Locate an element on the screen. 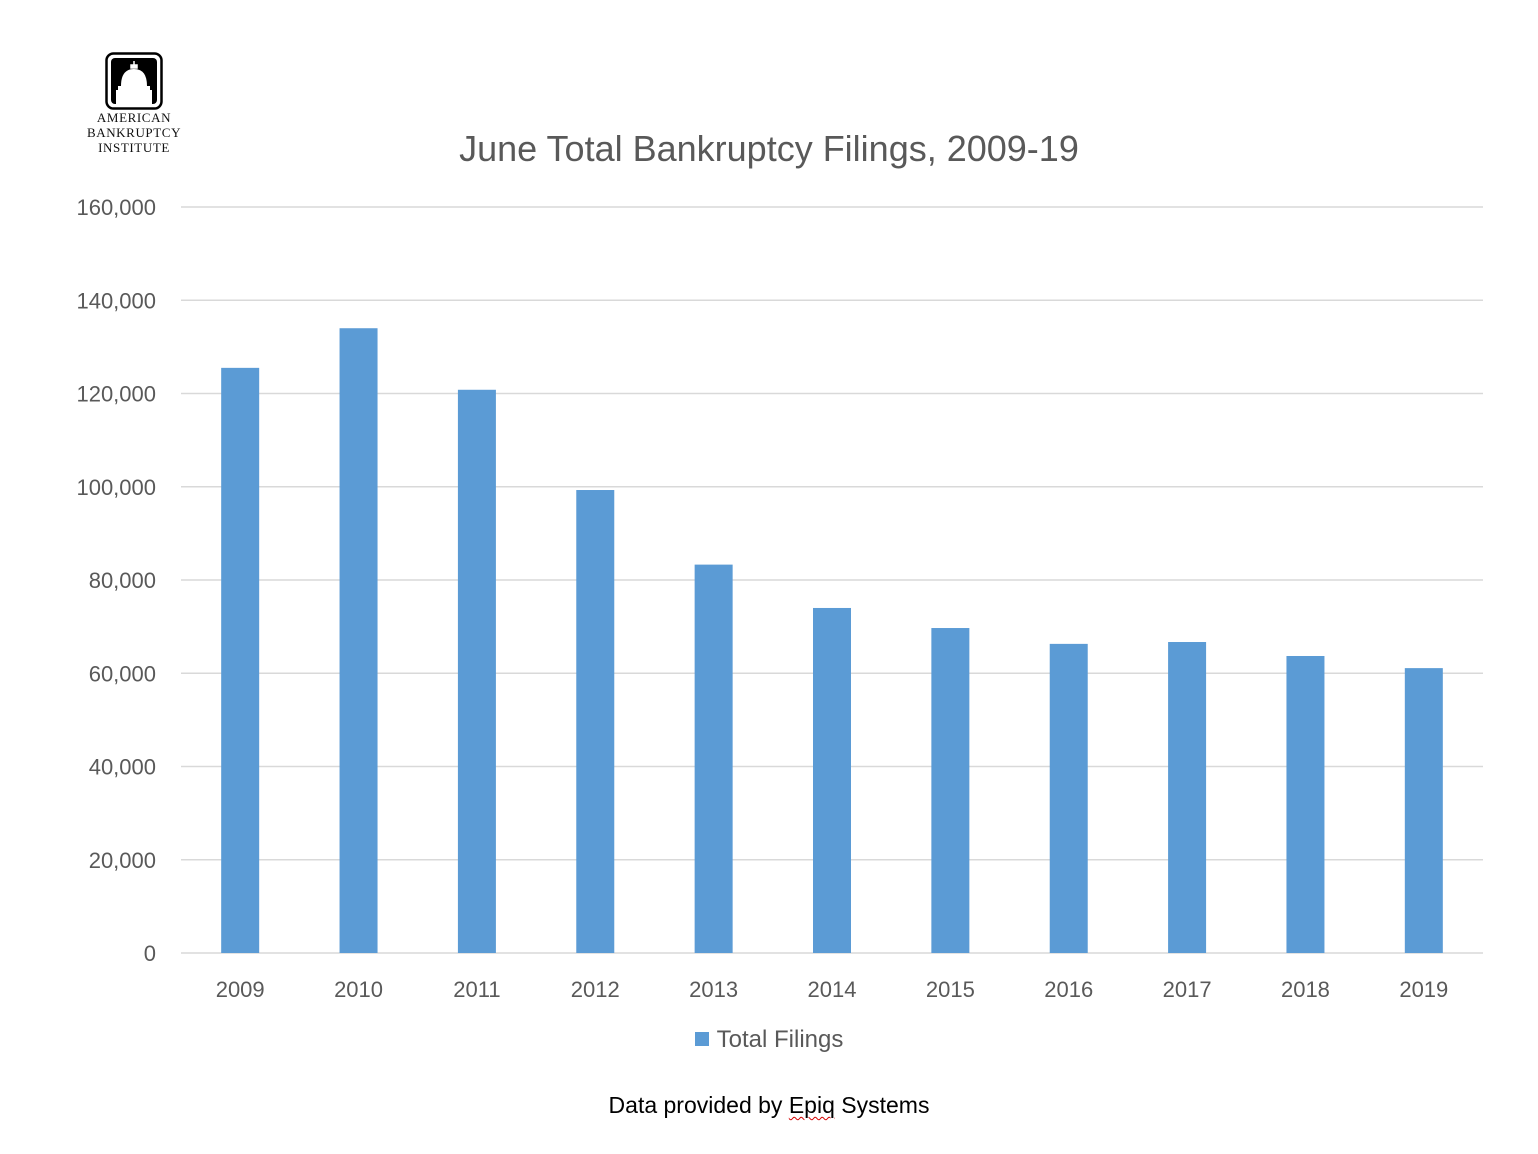 The height and width of the screenshot is (1154, 1538). legend: Total Filings is located at coordinates (769, 1040).